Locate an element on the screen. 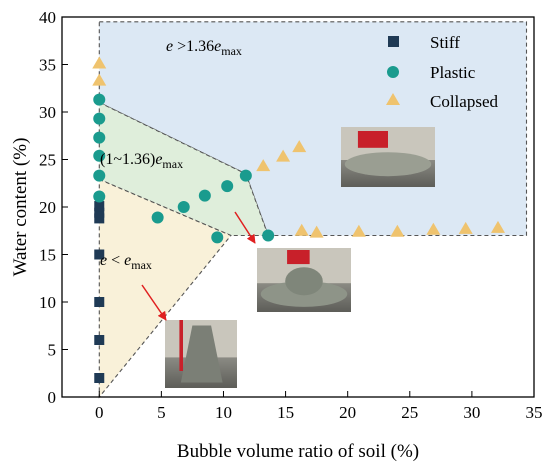  legend-label-stiff: Stiff is located at coordinates (445, 42).